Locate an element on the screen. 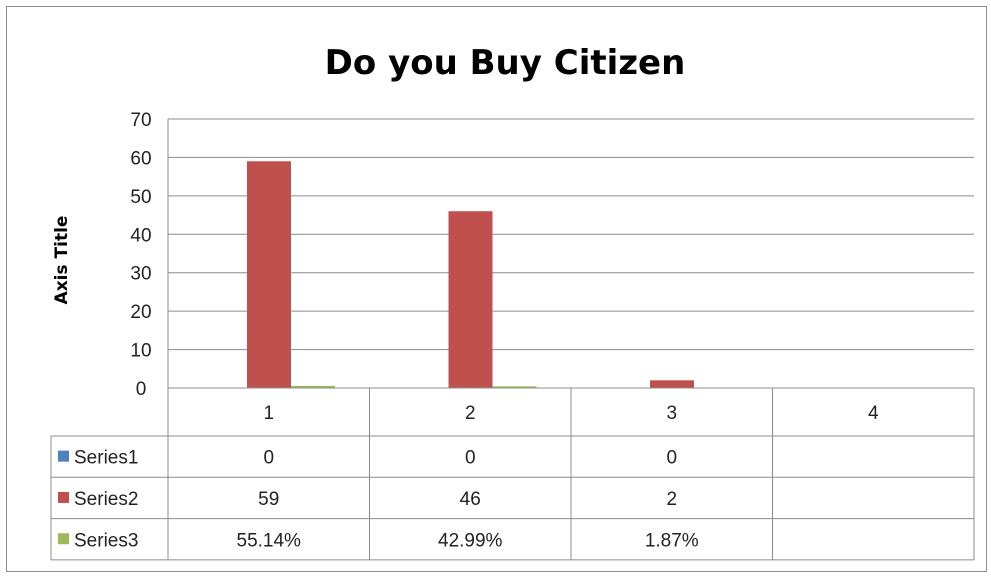 The image size is (991, 576). y-tick-label: 0 is located at coordinates (141, 389).